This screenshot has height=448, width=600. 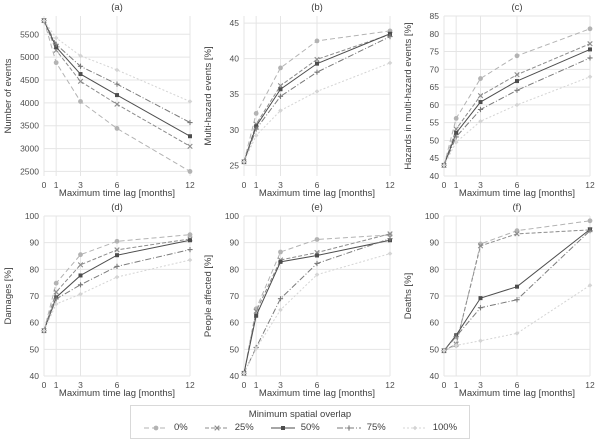 What do you see at coordinates (429, 427) in the screenshot?
I see `legend-item-100pct: 100%` at bounding box center [429, 427].